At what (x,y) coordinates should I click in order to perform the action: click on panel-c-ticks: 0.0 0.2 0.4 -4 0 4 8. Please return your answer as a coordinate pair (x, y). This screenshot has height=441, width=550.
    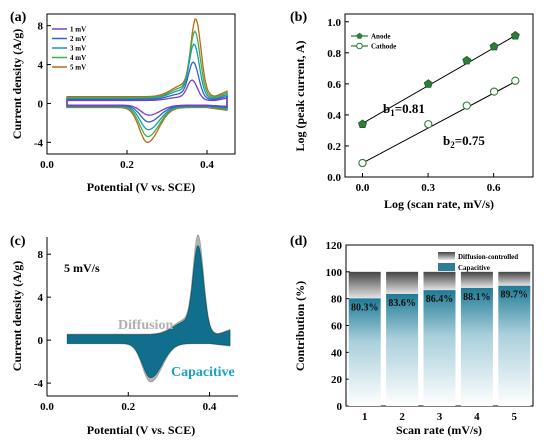
    Looking at the image, I should click on (125, 331).